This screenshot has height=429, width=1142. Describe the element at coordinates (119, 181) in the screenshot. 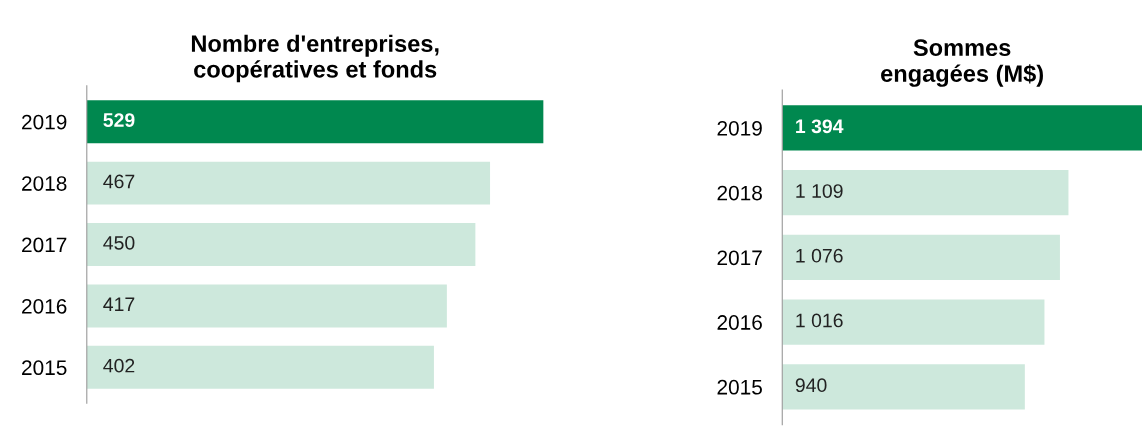

I see `data-label: 467` at that location.